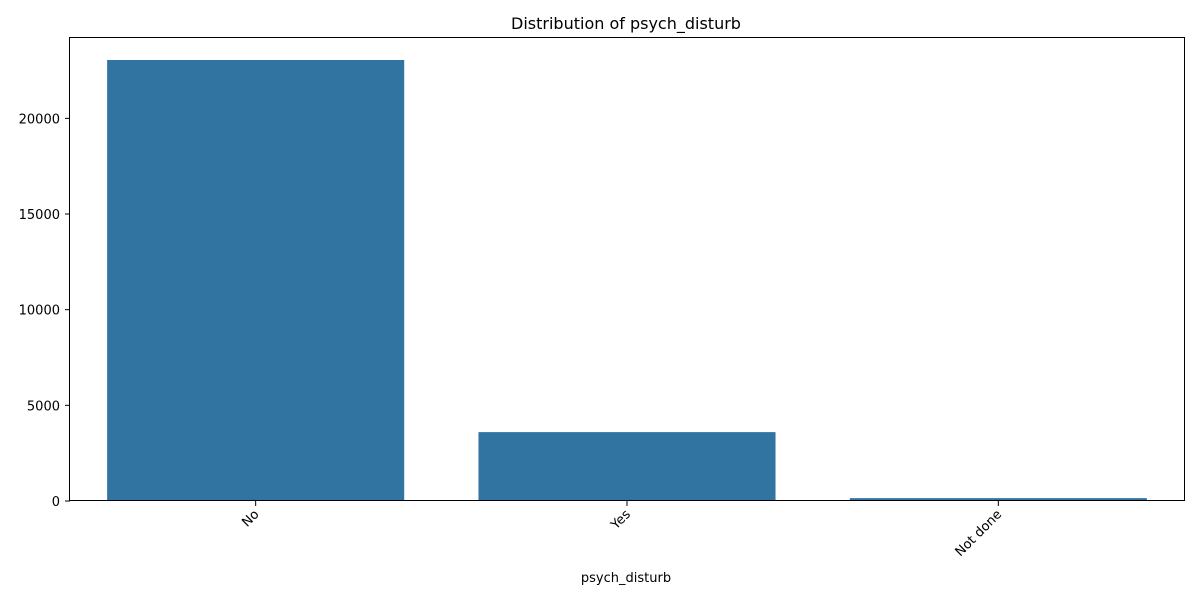  What do you see at coordinates (39, 215) in the screenshot?
I see `y-tick-label: 15000` at bounding box center [39, 215].